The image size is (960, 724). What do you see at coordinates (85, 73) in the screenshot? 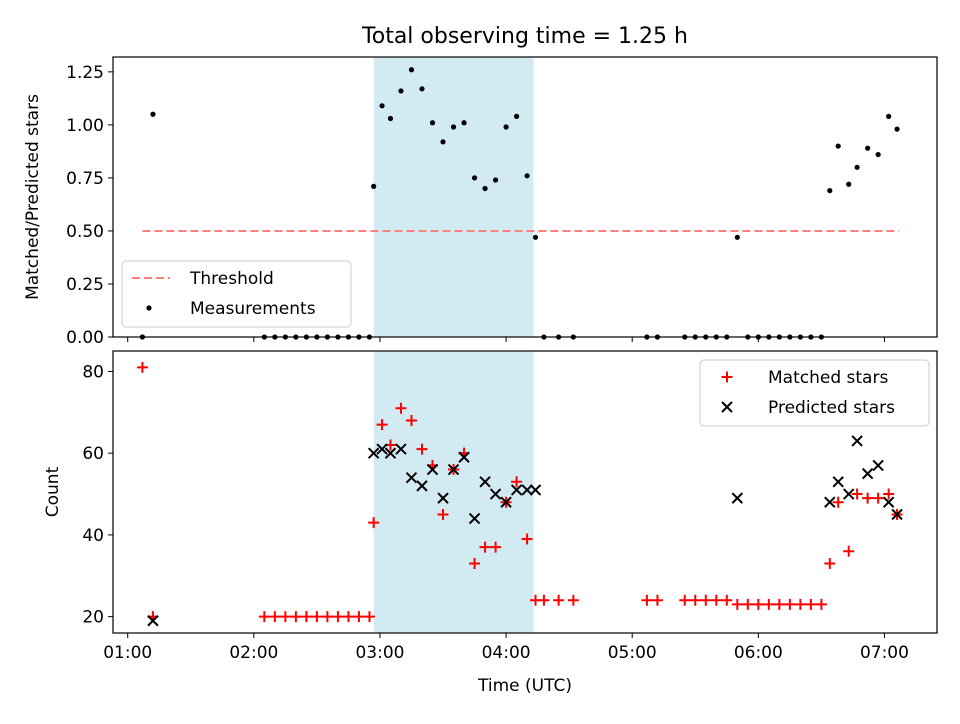
I see `y-tick-label: 1.25` at bounding box center [85, 73].